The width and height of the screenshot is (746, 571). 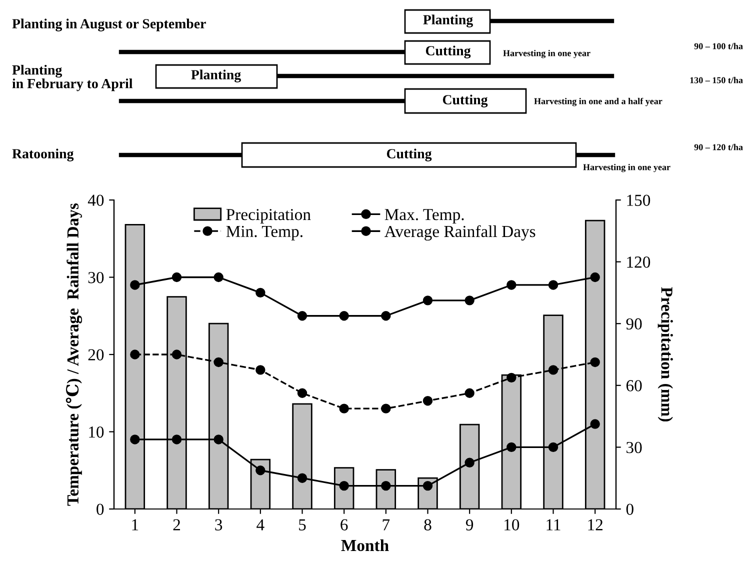 I want to click on text: 130 – 150 t/ha, so click(x=716, y=80).